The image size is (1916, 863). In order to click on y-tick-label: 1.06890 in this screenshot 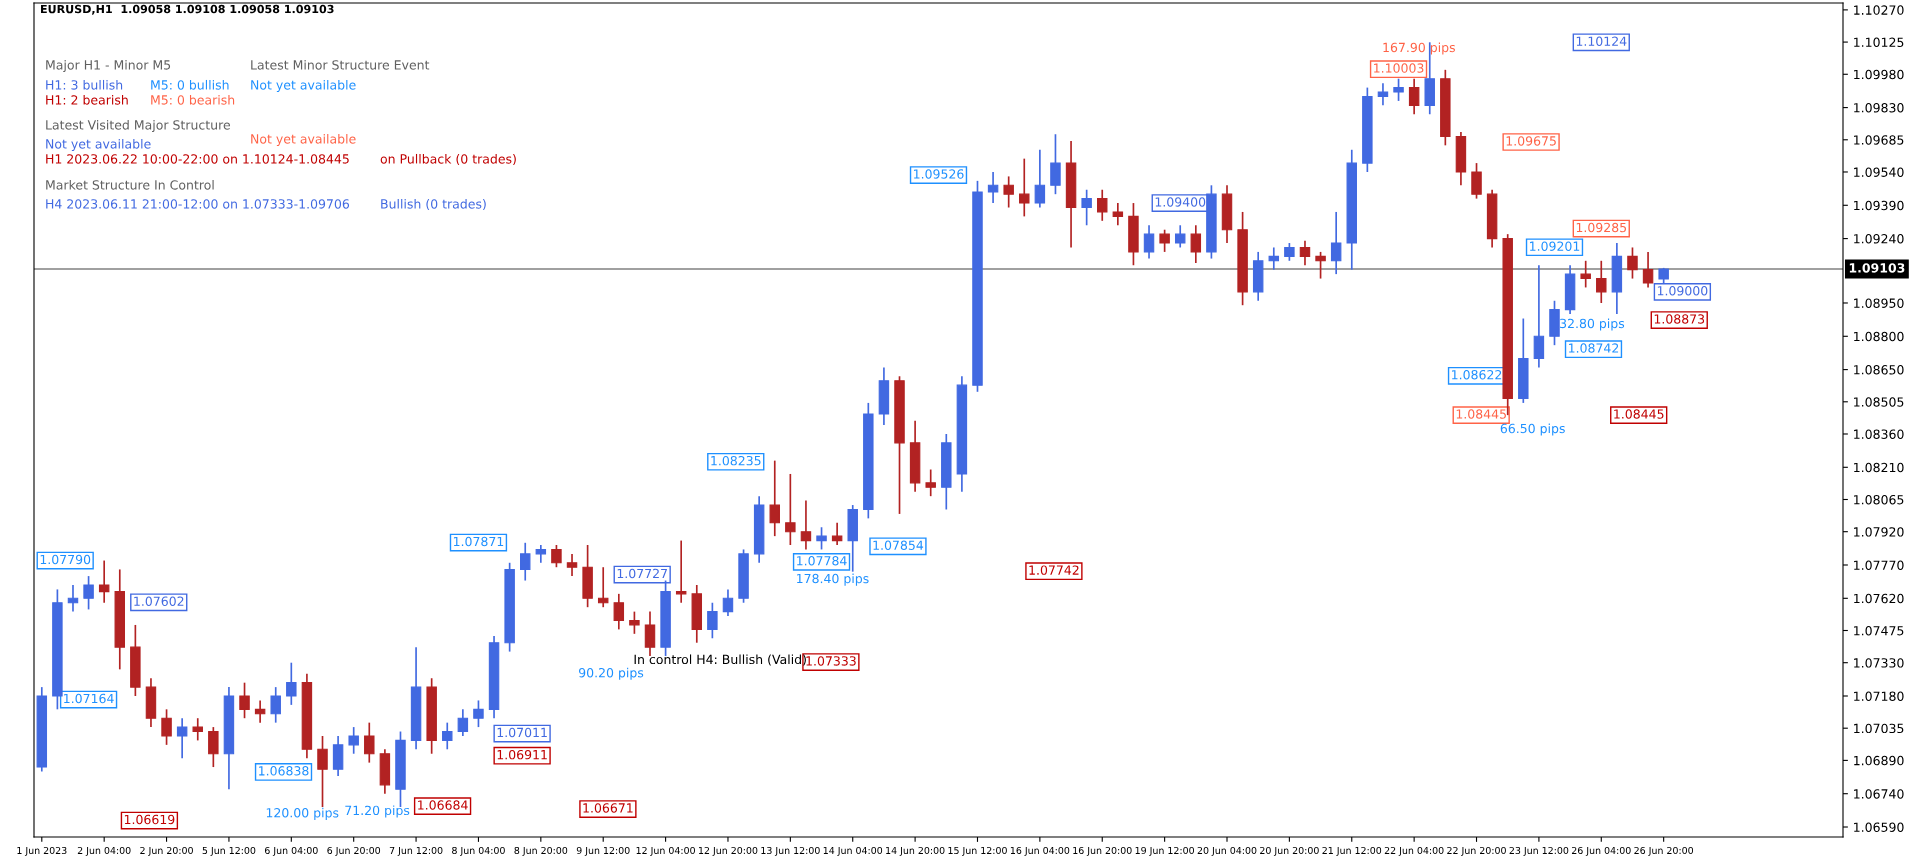, I will do `click(1879, 760)`.